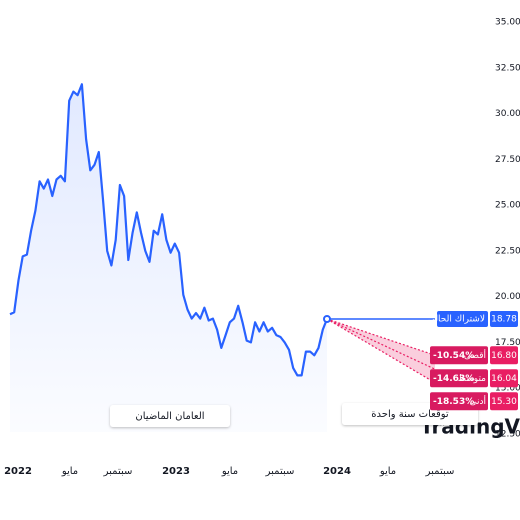 The height and width of the screenshot is (520, 520). Describe the element at coordinates (477, 401) in the screenshot. I see `forecast-name: أدنى` at that location.